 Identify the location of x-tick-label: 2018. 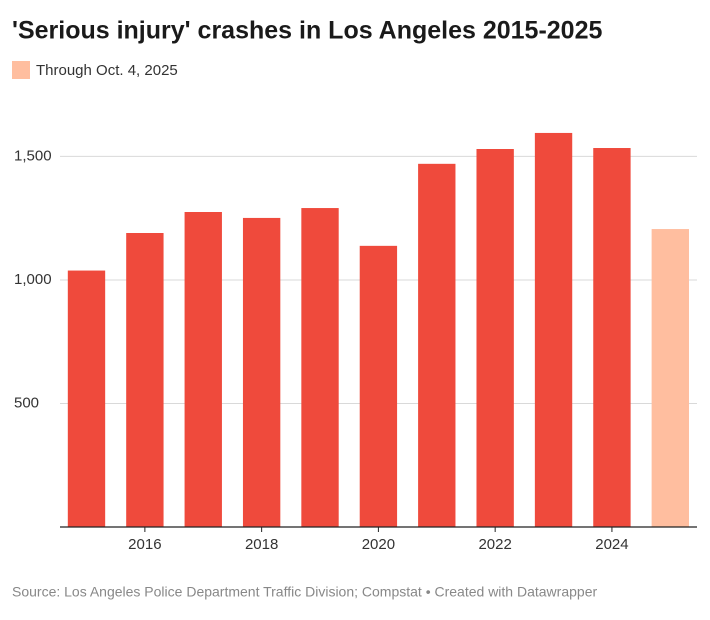
(261, 544).